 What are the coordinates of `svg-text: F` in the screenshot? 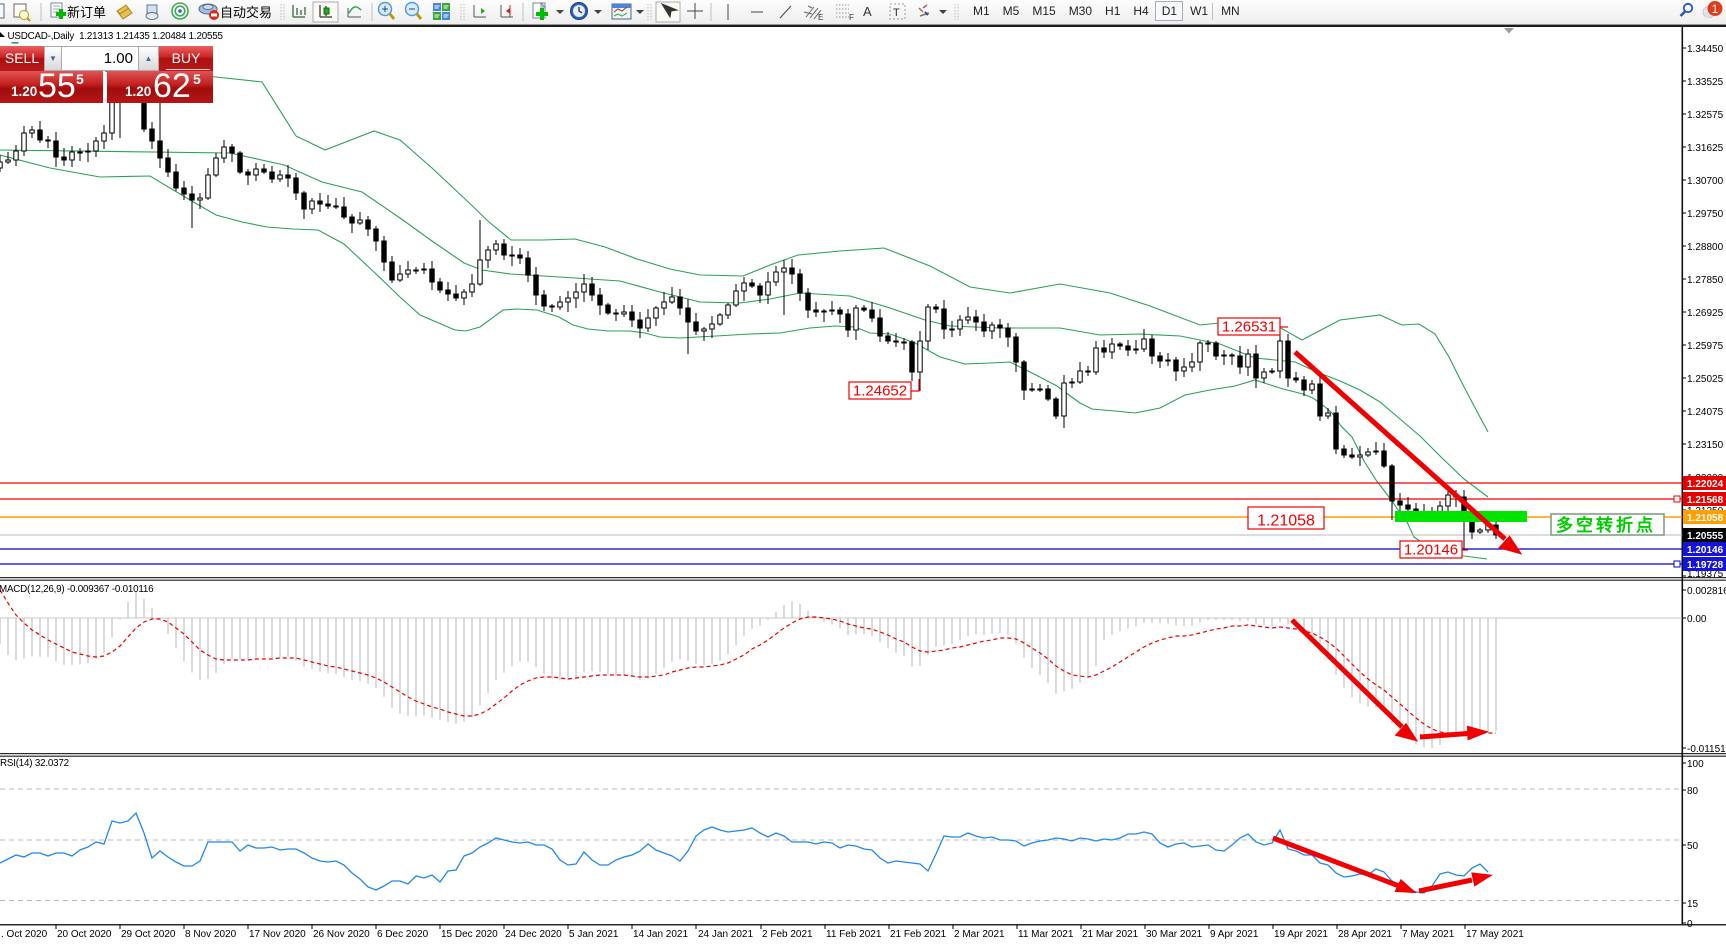 It's located at (851, 17).